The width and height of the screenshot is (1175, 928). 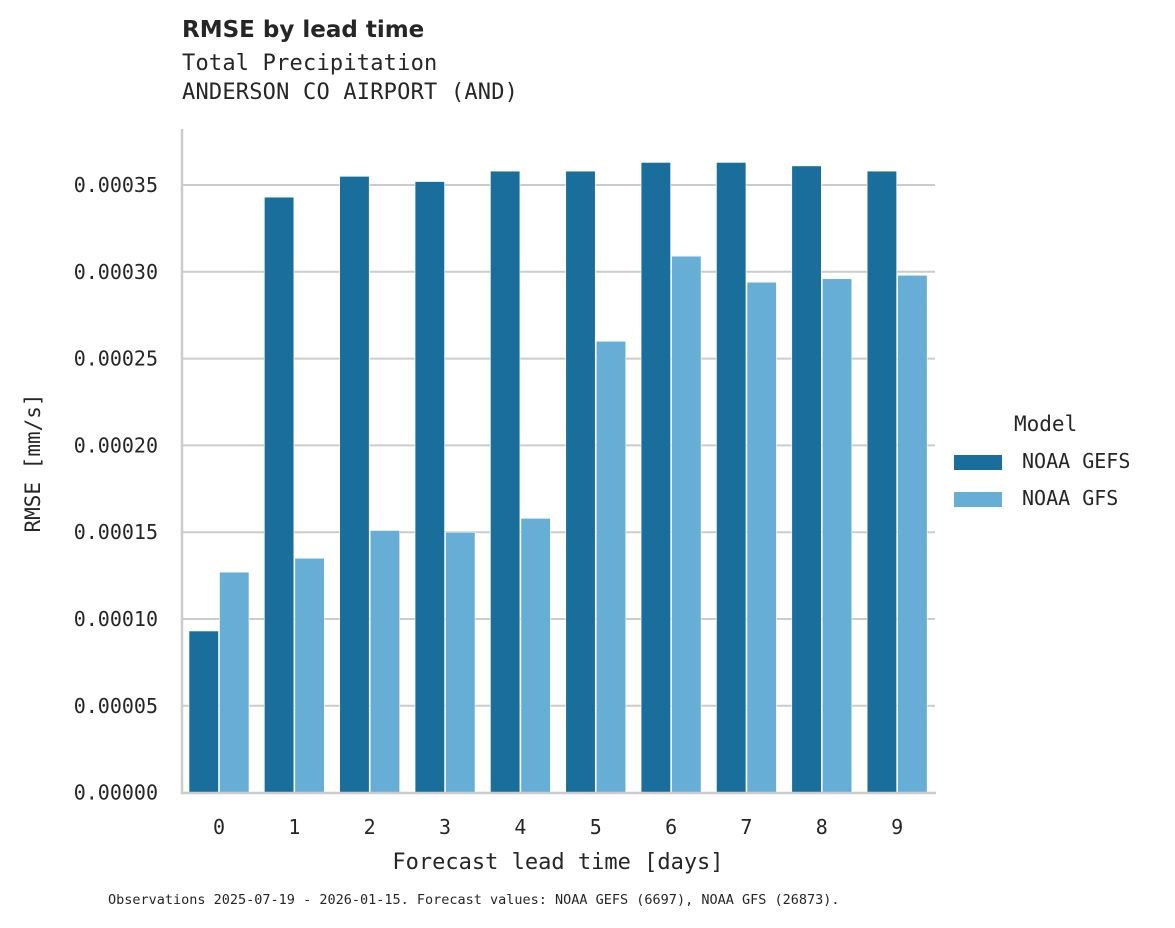 What do you see at coordinates (1070, 498) in the screenshot?
I see `legend-label-gfs: NOAA GFS` at bounding box center [1070, 498].